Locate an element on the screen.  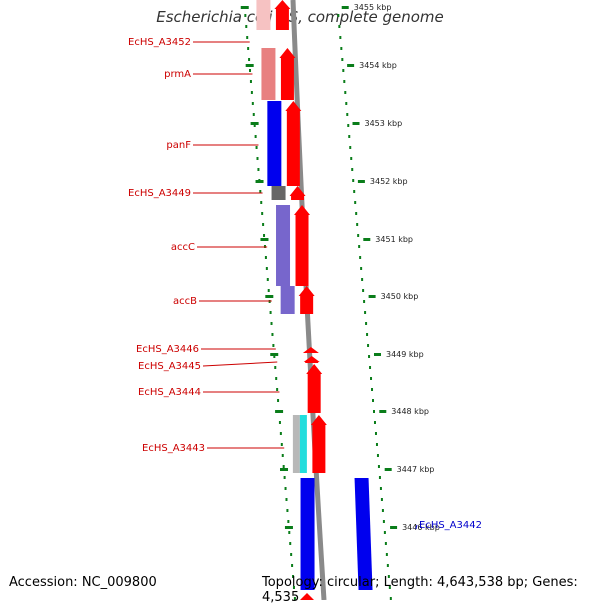
scale-tick-label: 3451 kbp is located at coordinates (394, 239).